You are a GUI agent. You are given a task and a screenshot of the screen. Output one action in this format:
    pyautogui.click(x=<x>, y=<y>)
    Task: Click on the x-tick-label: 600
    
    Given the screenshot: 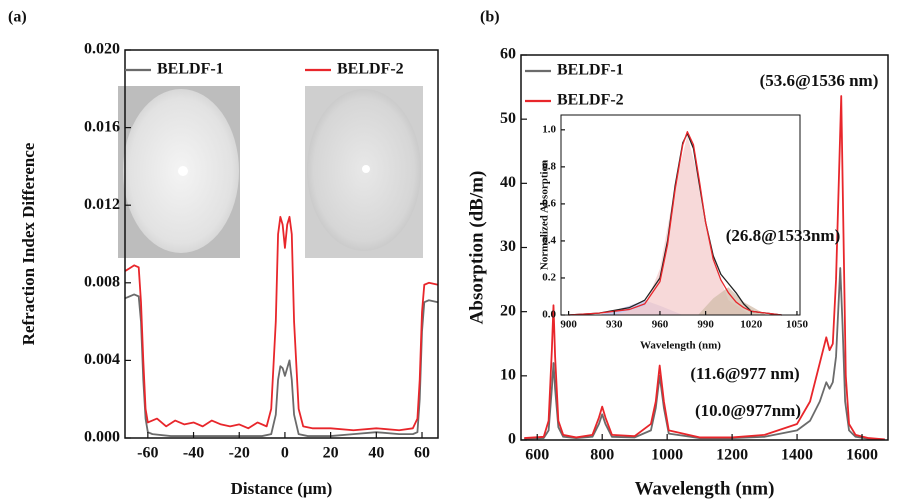 What is the action you would take?
    pyautogui.click(x=537, y=455)
    